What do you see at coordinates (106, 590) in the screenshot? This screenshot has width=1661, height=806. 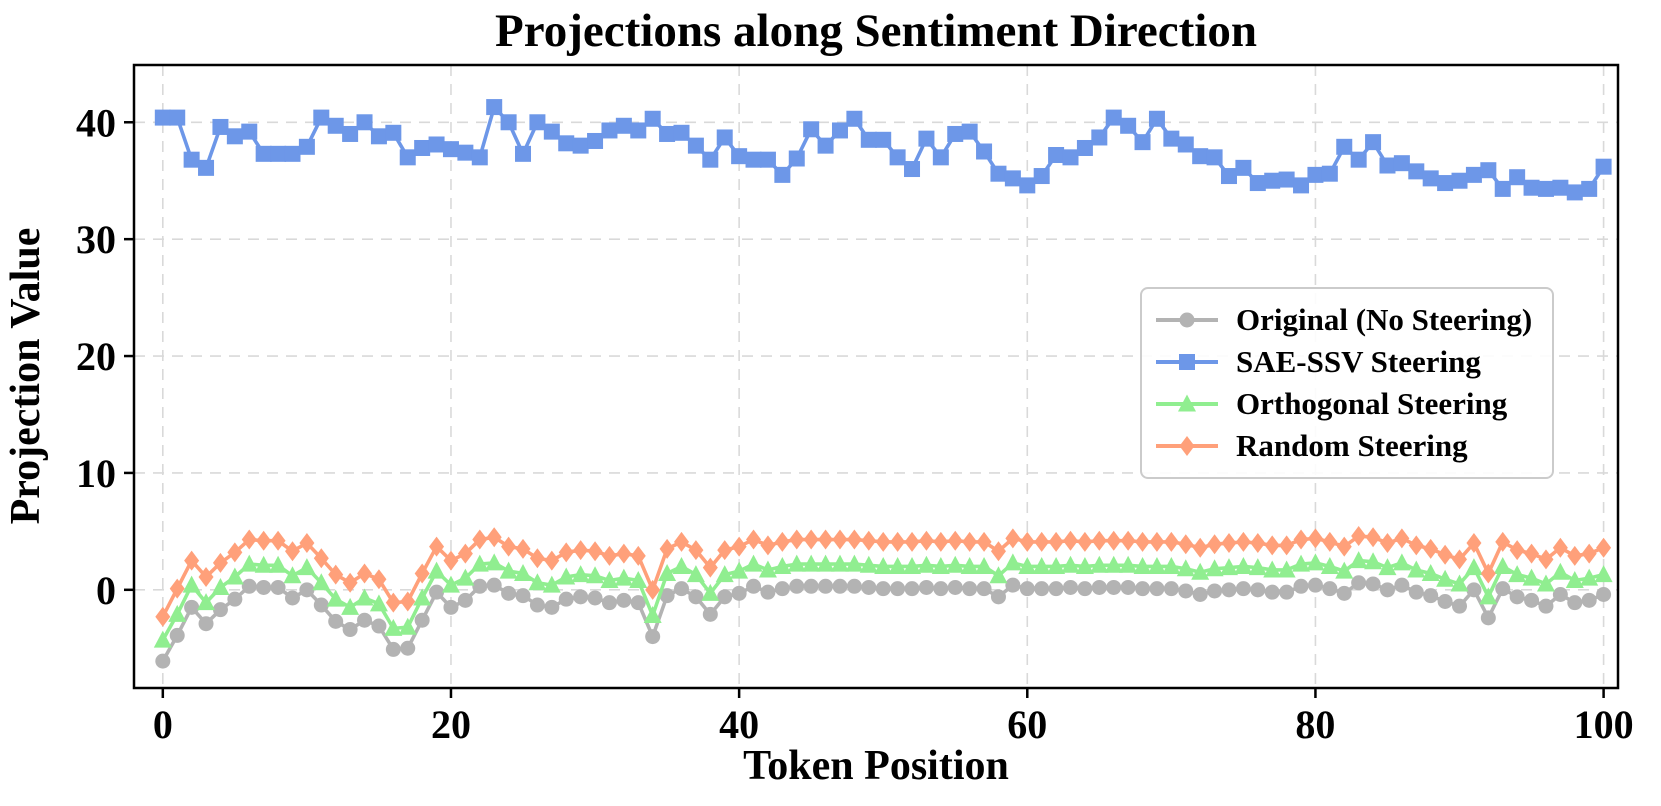 I see `y-tick-label: 0` at bounding box center [106, 590].